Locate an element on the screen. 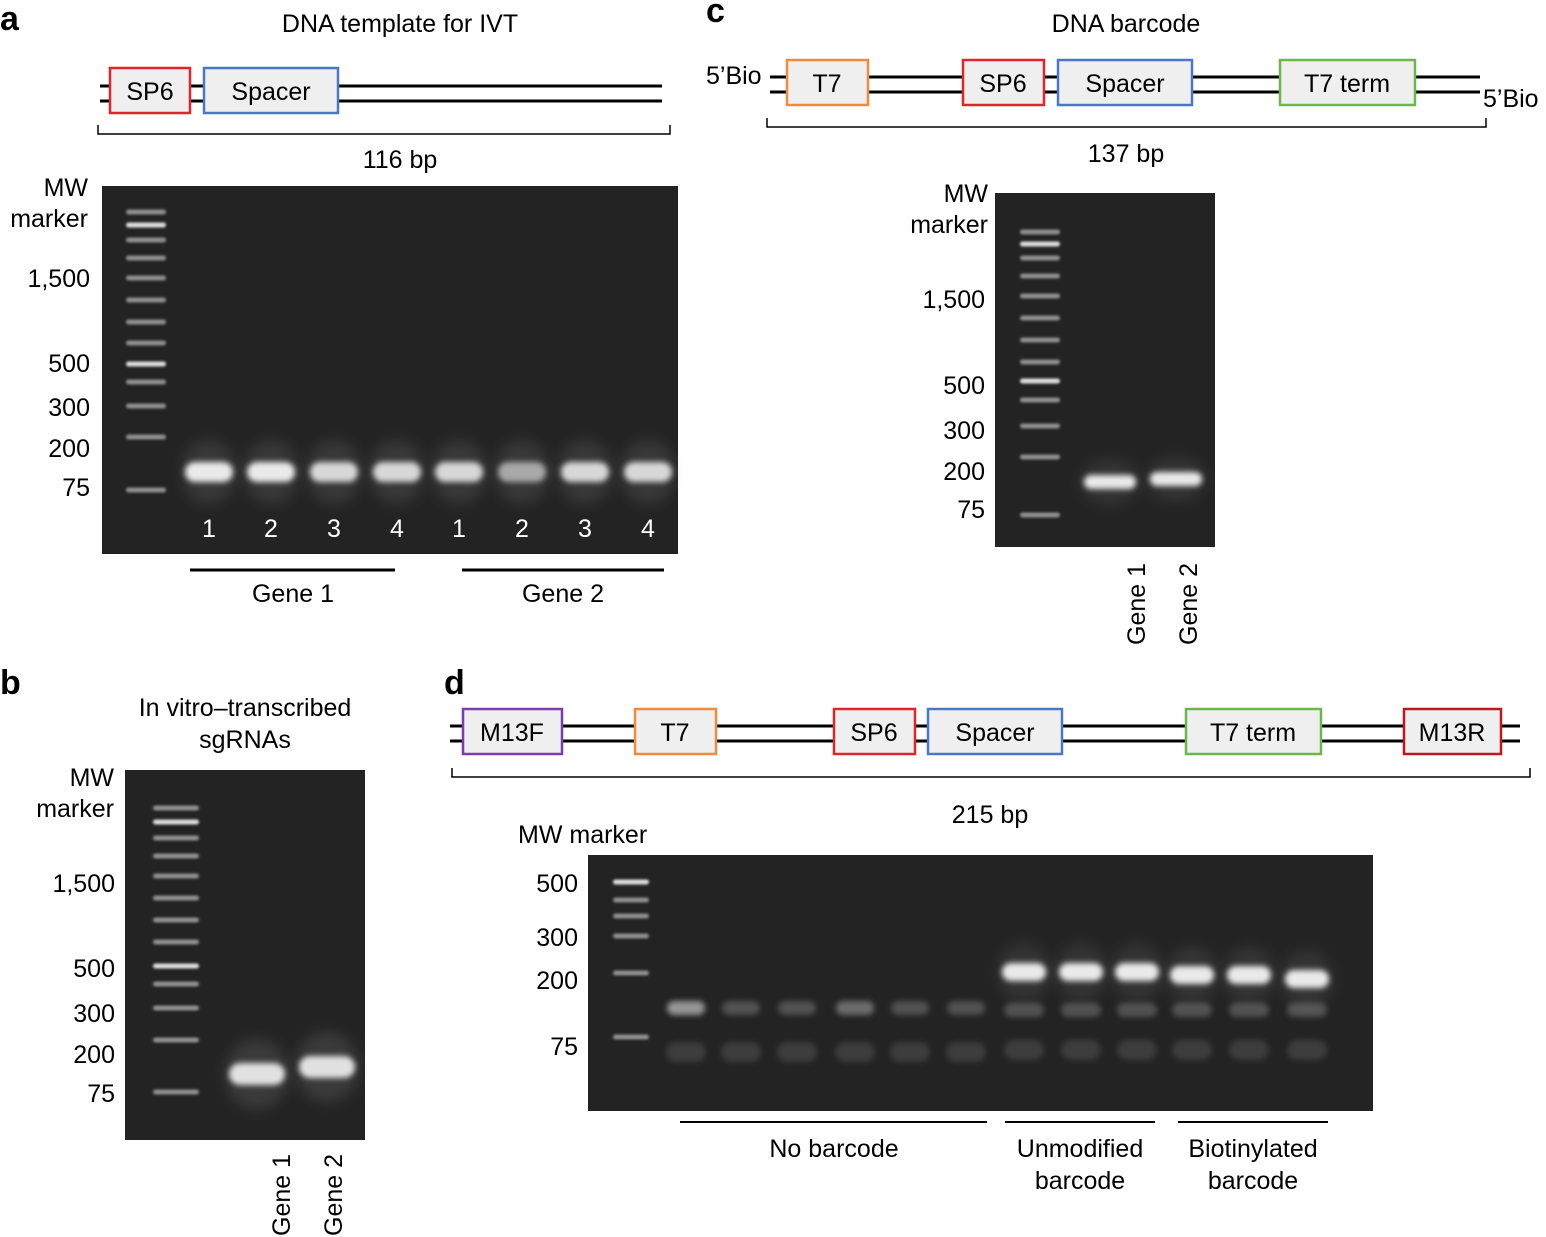 This screenshot has width=1546, height=1237. m13f-label: M13F is located at coordinates (512, 733).